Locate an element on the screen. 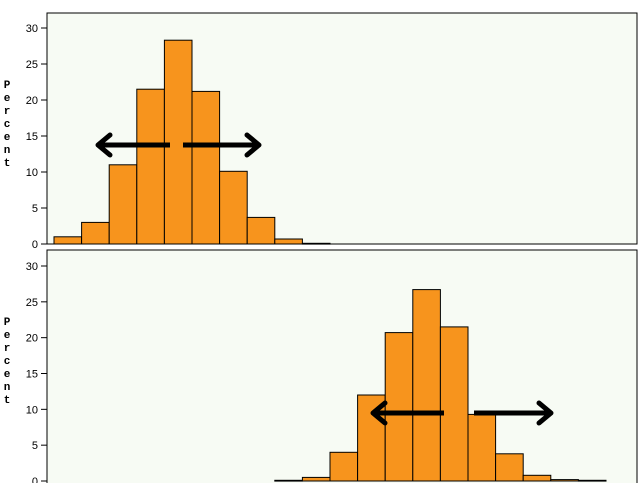 Image resolution: width=640 pixels, height=483 pixels. top-spread-arrow is located at coordinates (178, 145).